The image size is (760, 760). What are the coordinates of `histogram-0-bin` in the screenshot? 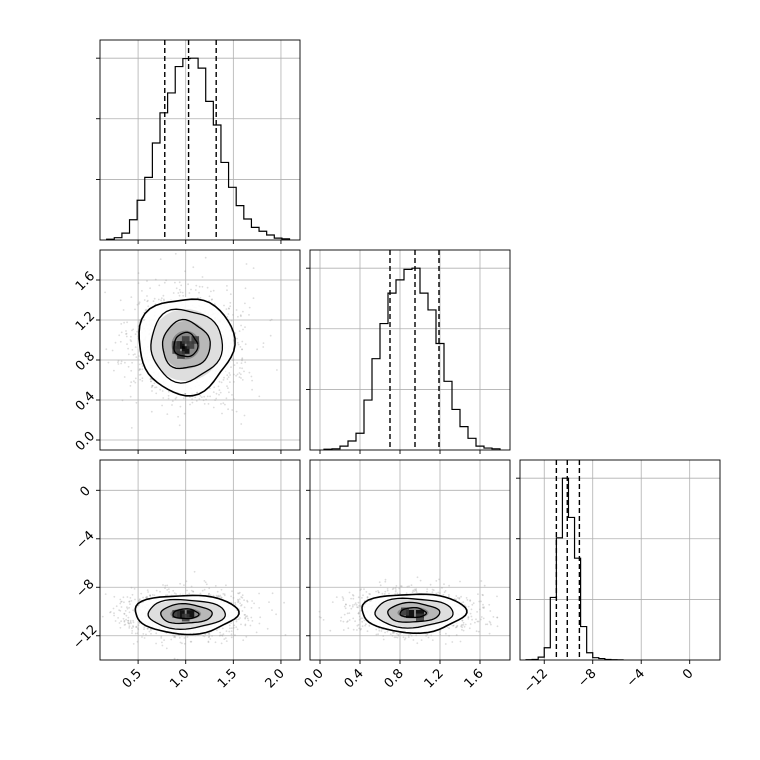 It's located at (126, 236).